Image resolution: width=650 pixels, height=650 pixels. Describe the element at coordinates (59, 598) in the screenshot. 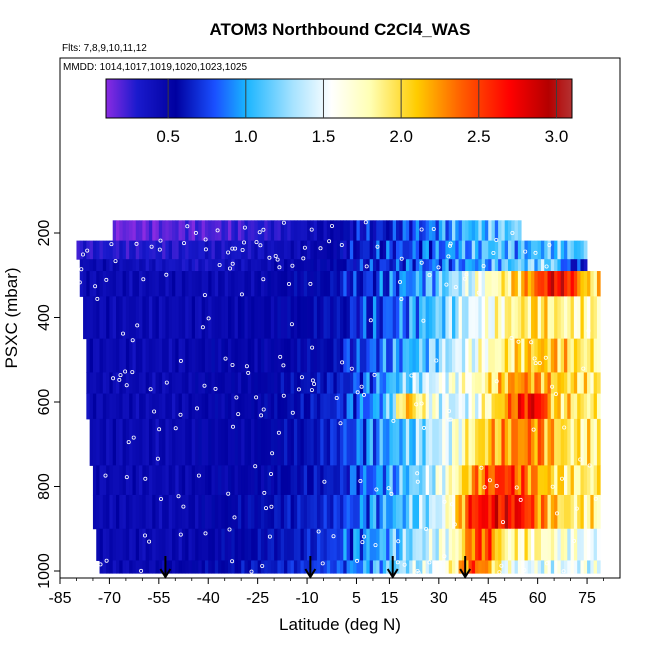

I see `x-tick-label: -85` at that location.